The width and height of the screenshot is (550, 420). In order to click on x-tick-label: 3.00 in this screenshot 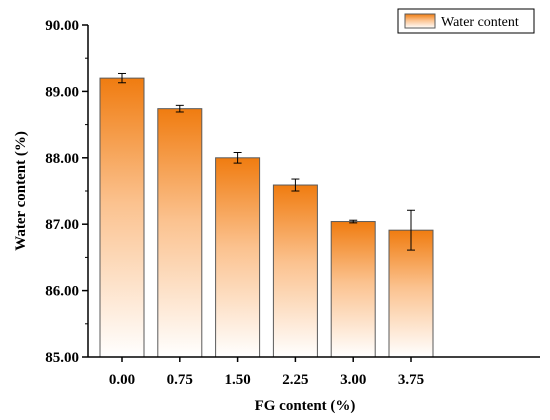, I will do `click(353, 380)`.